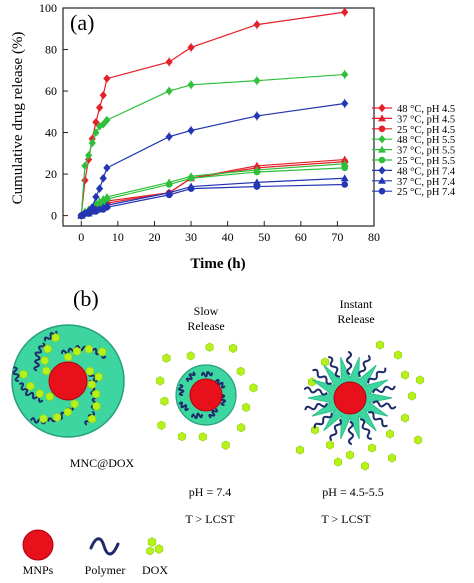 This screenshot has height=583, width=474. I want to click on x-tick-label: 10, so click(118, 237).